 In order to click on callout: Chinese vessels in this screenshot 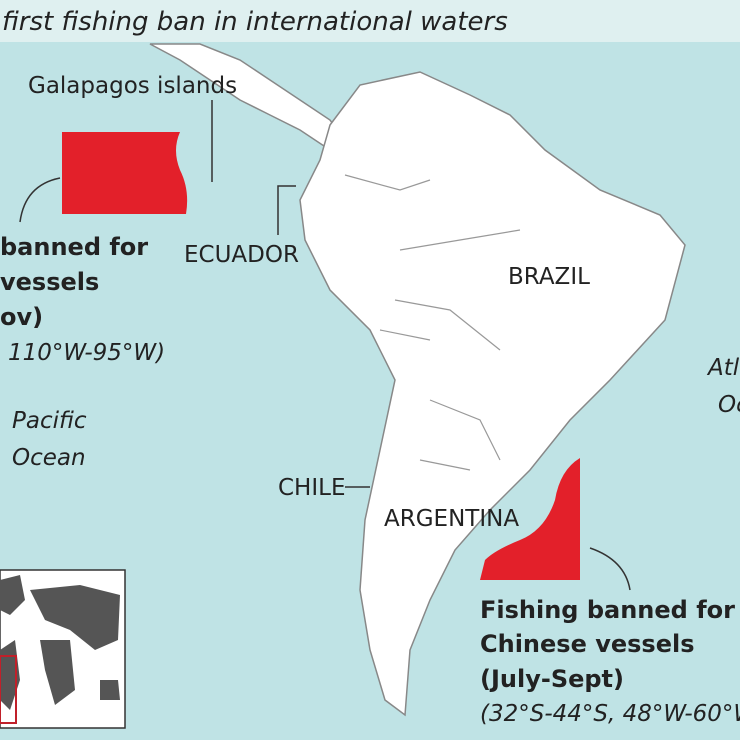, I will do `click(587, 644)`.